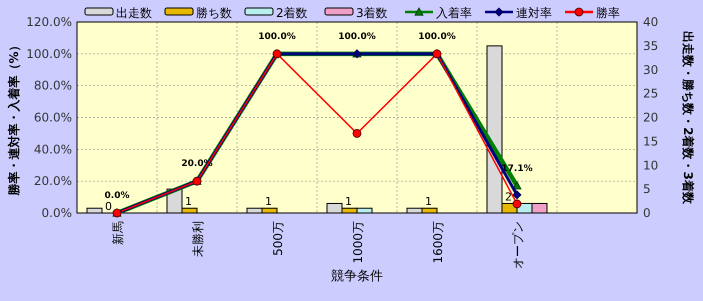 The image size is (703, 301). Describe the element at coordinates (278, 238) in the screenshot. I see `x-tick-label: 500万` at that location.